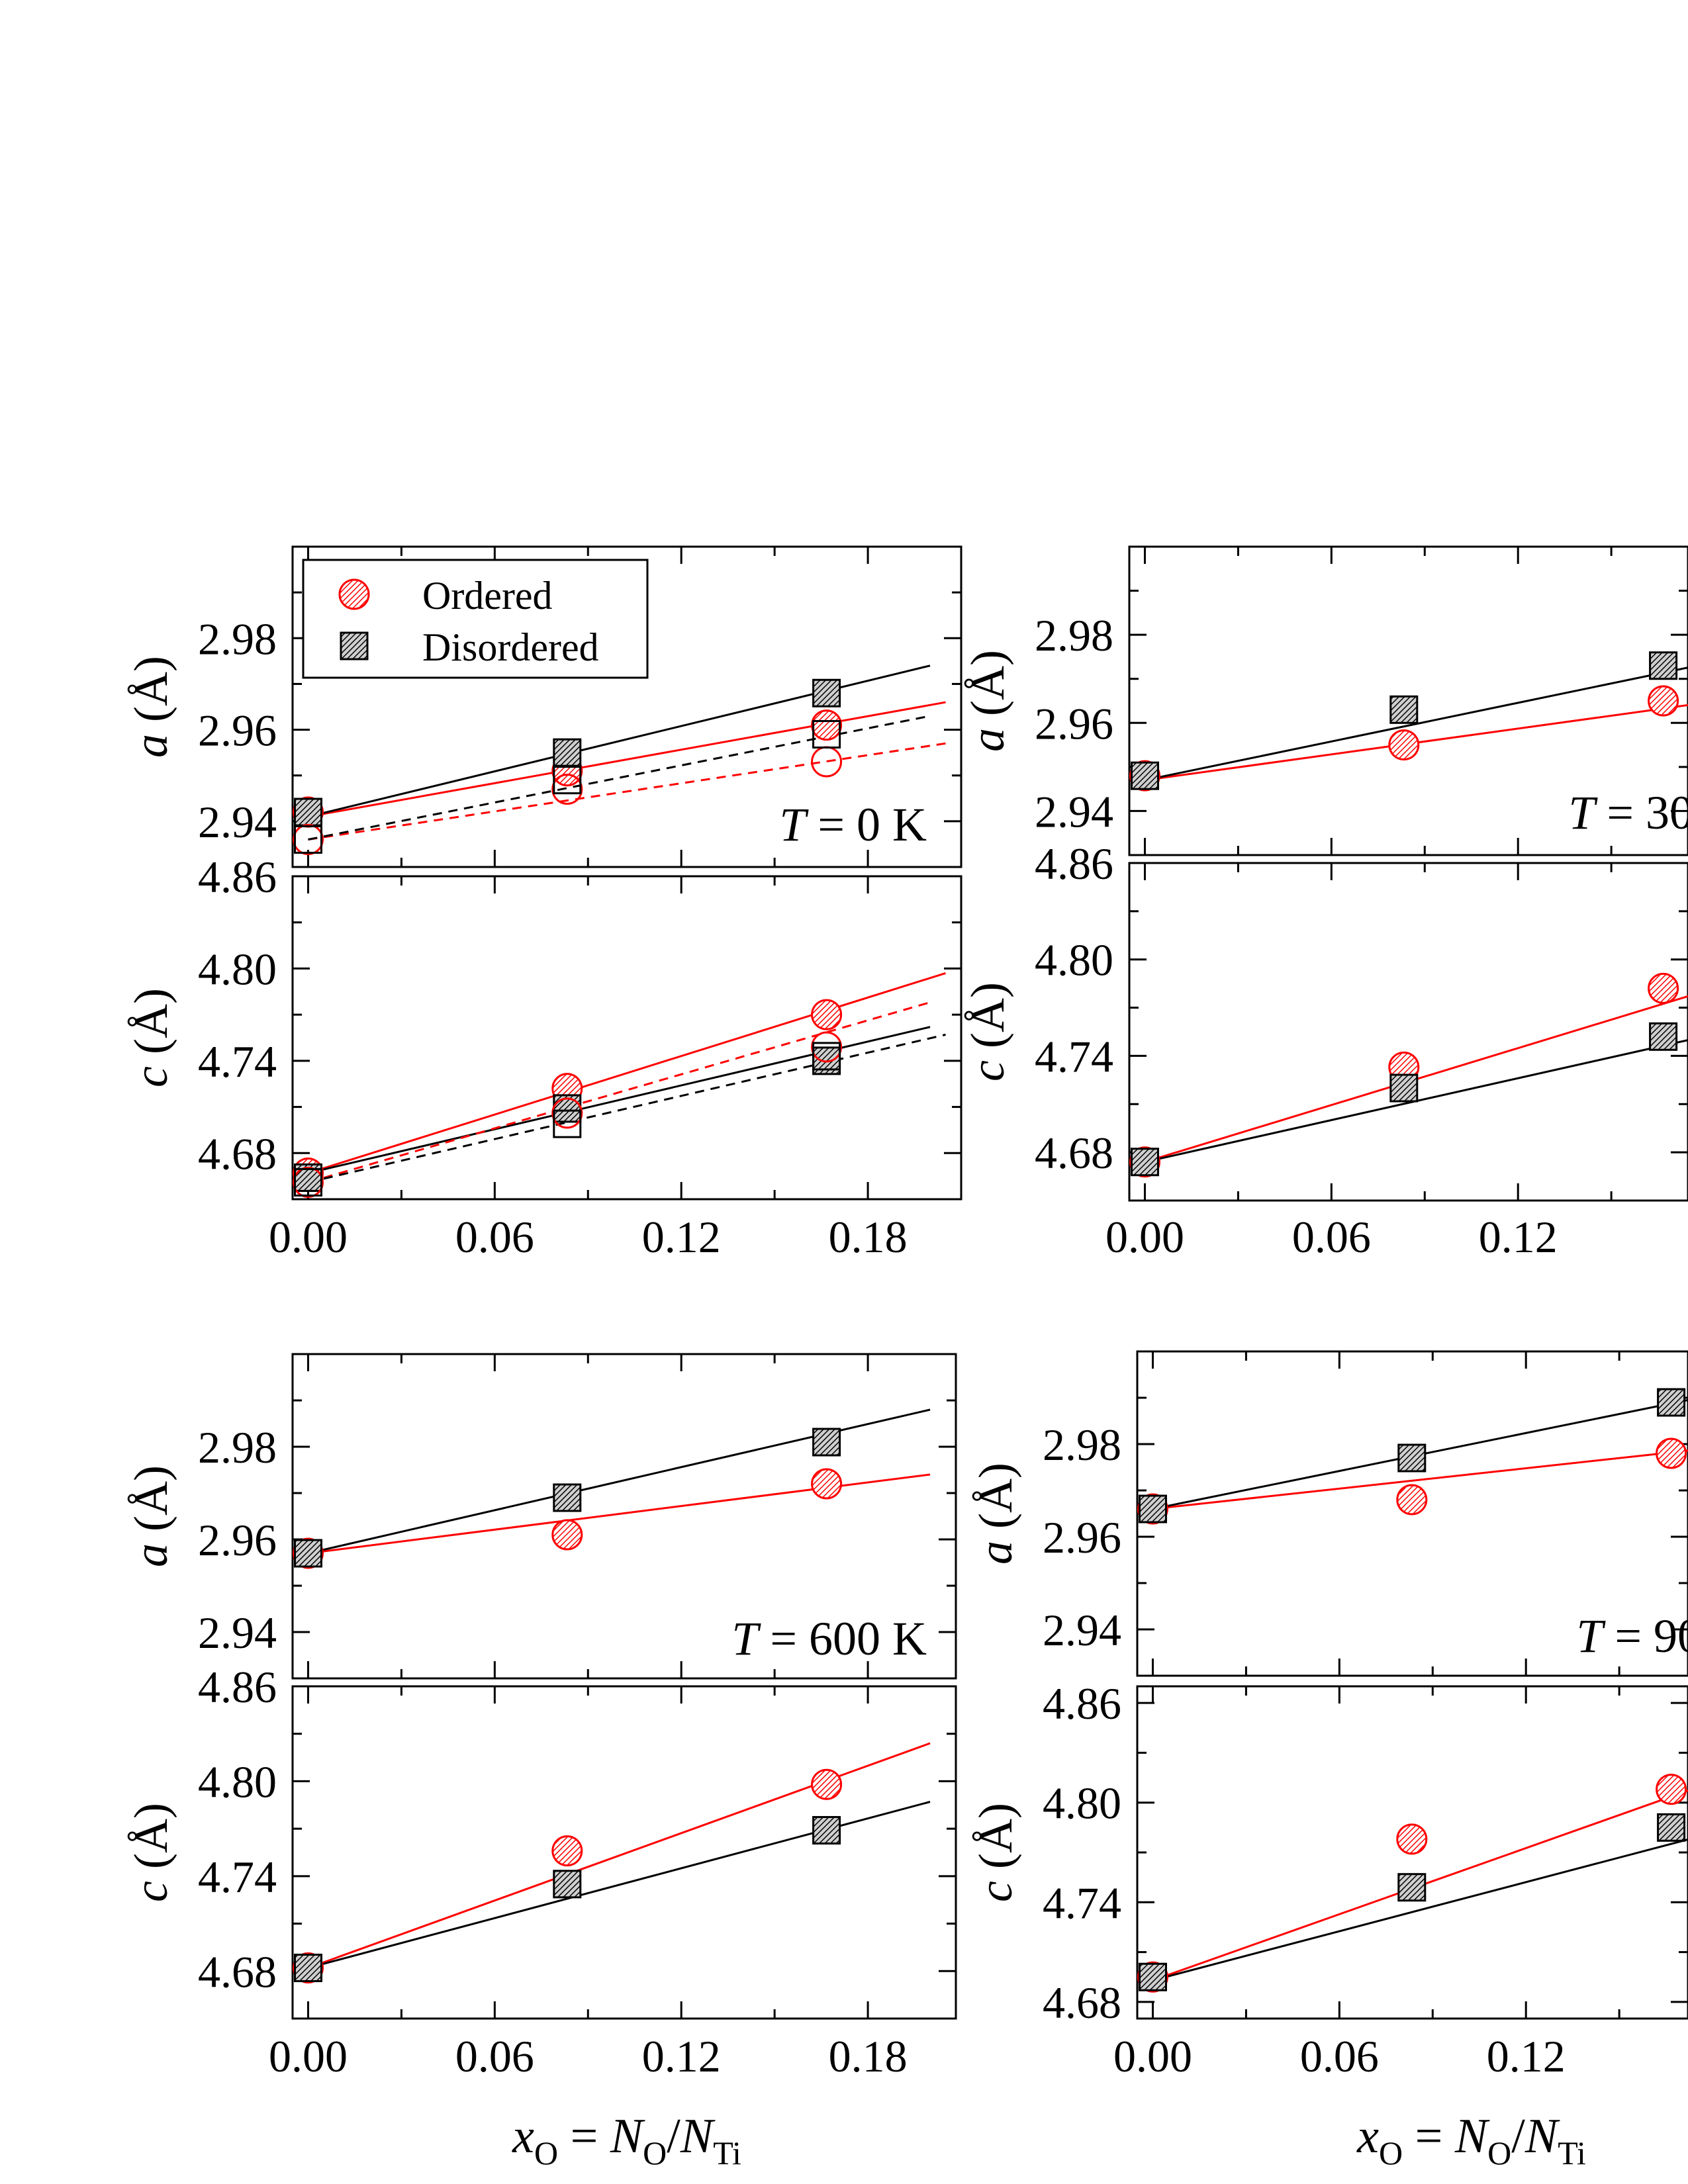  Describe the element at coordinates (584, 2136) in the screenshot. I see `x-axis-label-eq: =` at that location.